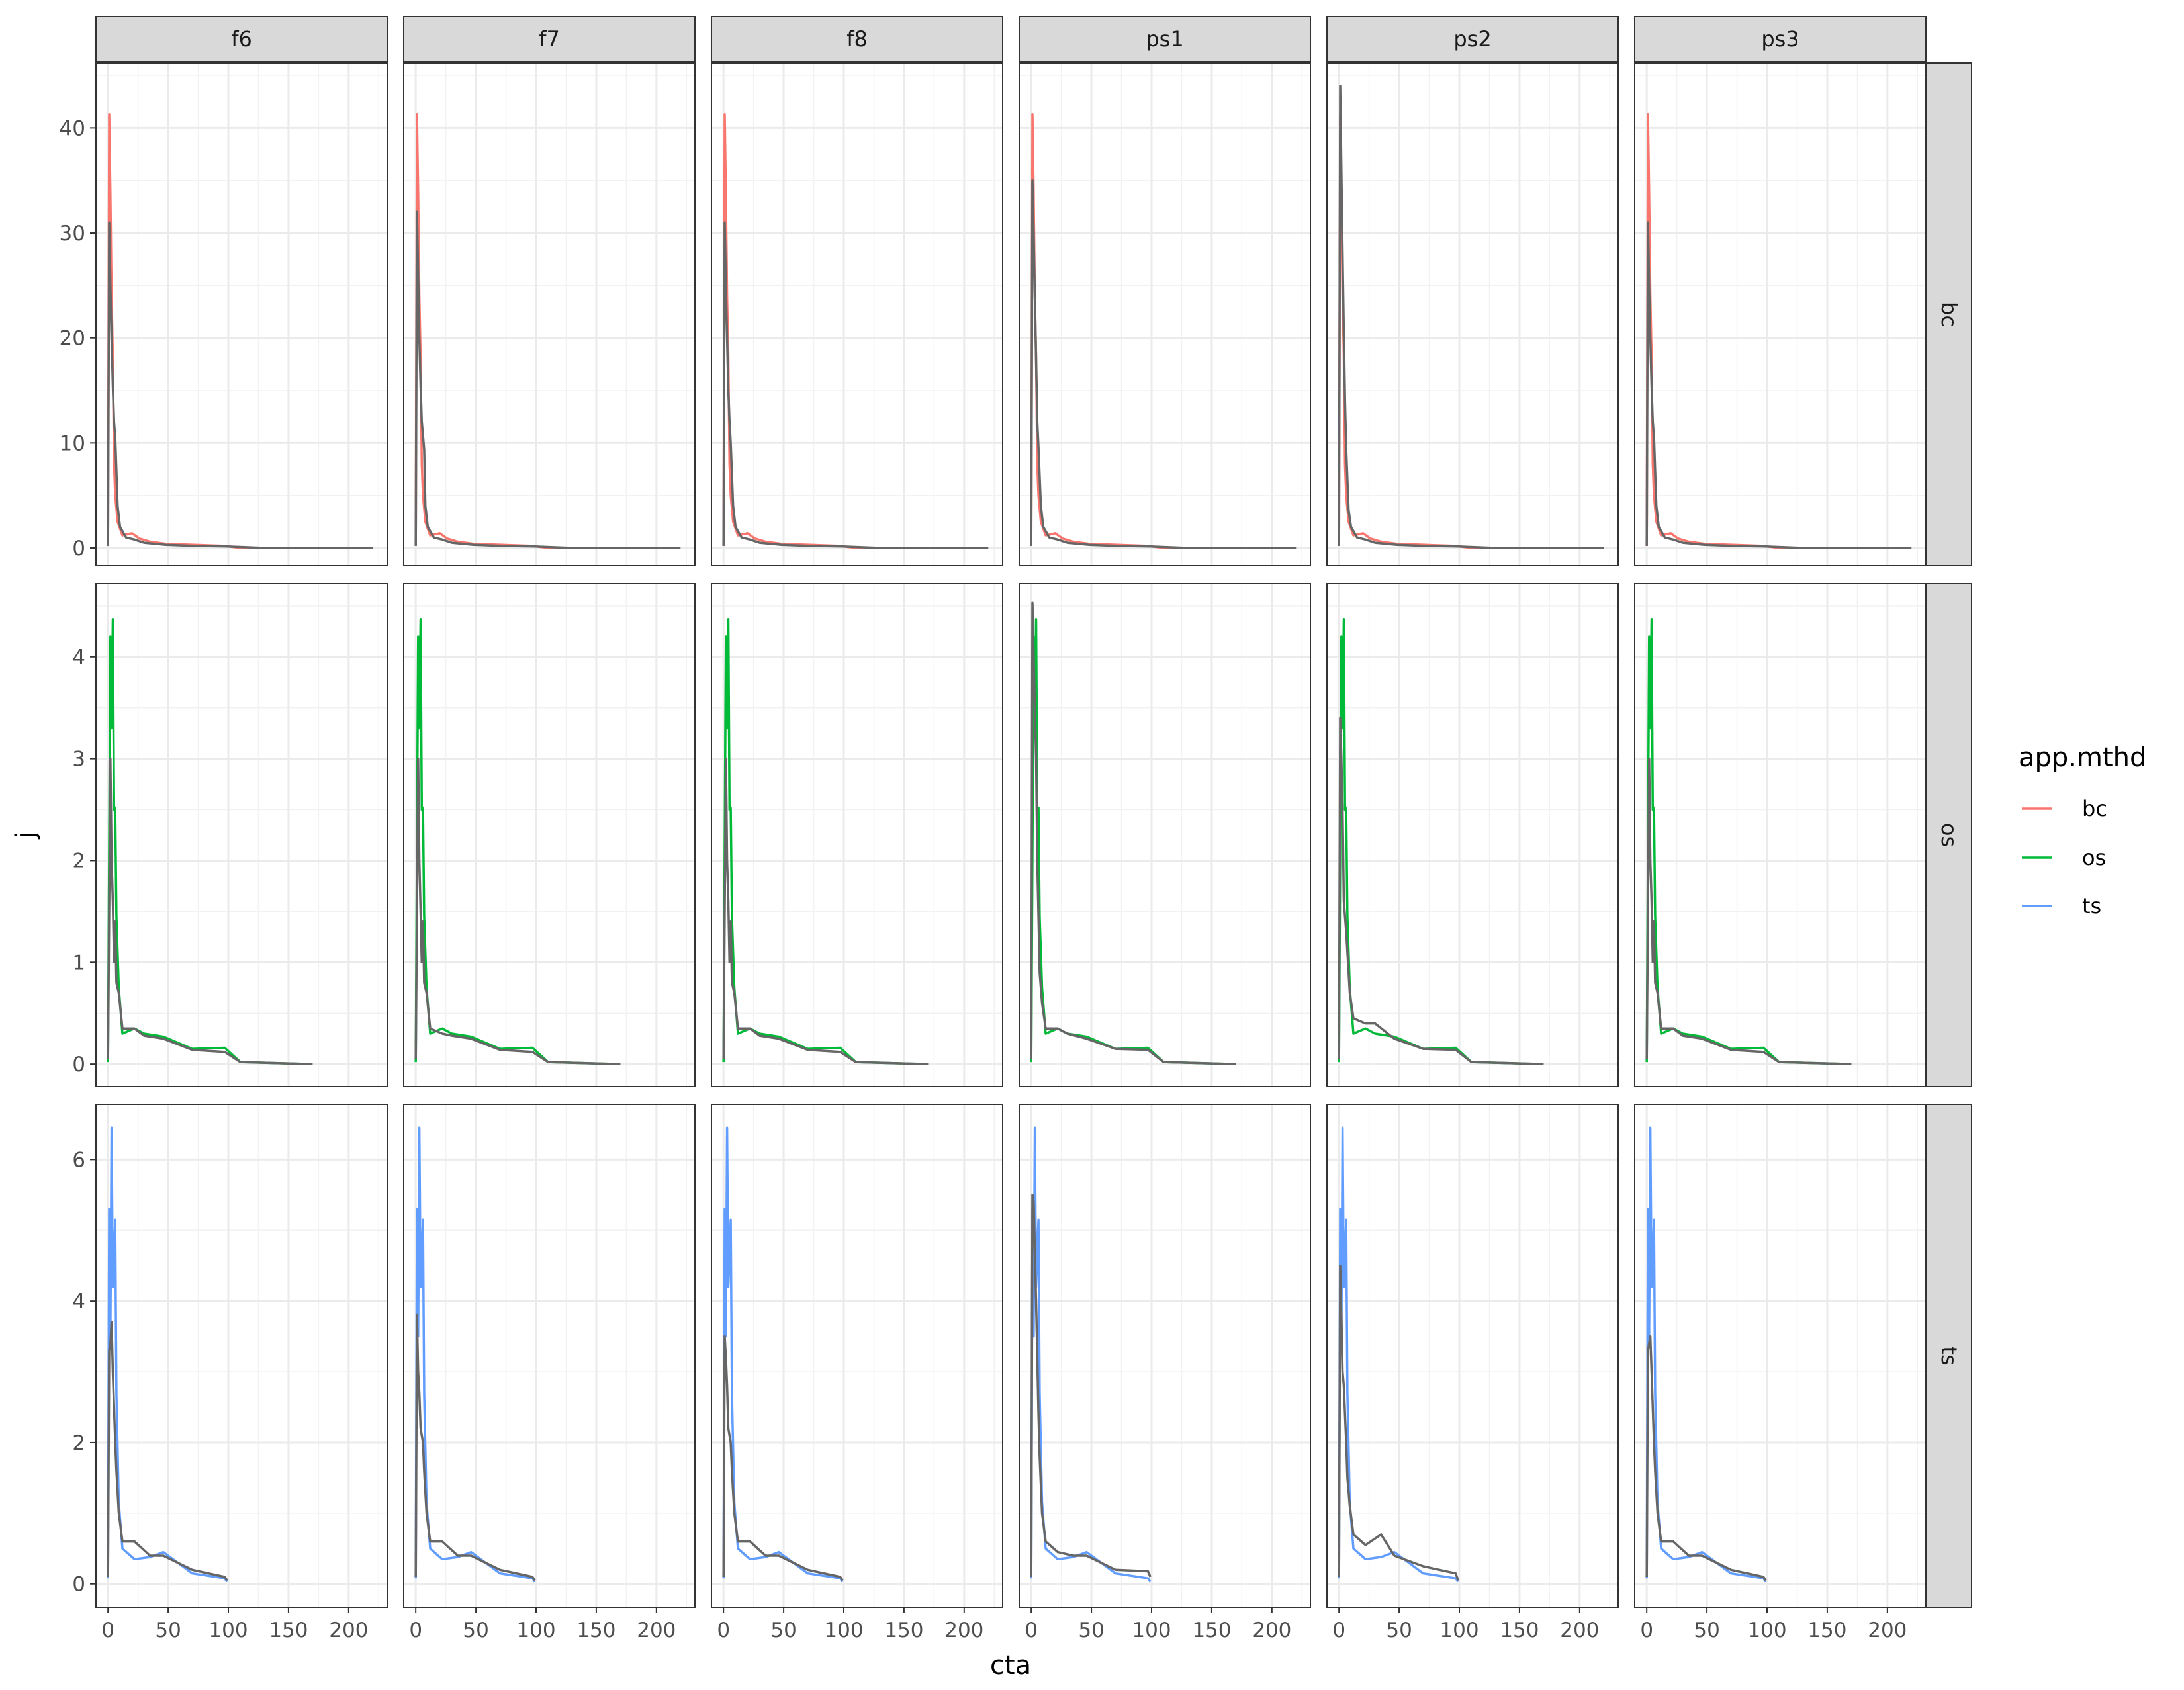 Image resolution: width=2184 pixels, height=1690 pixels. Describe the element at coordinates (2082, 757) in the screenshot. I see `legend-title: app.mthd` at that location.